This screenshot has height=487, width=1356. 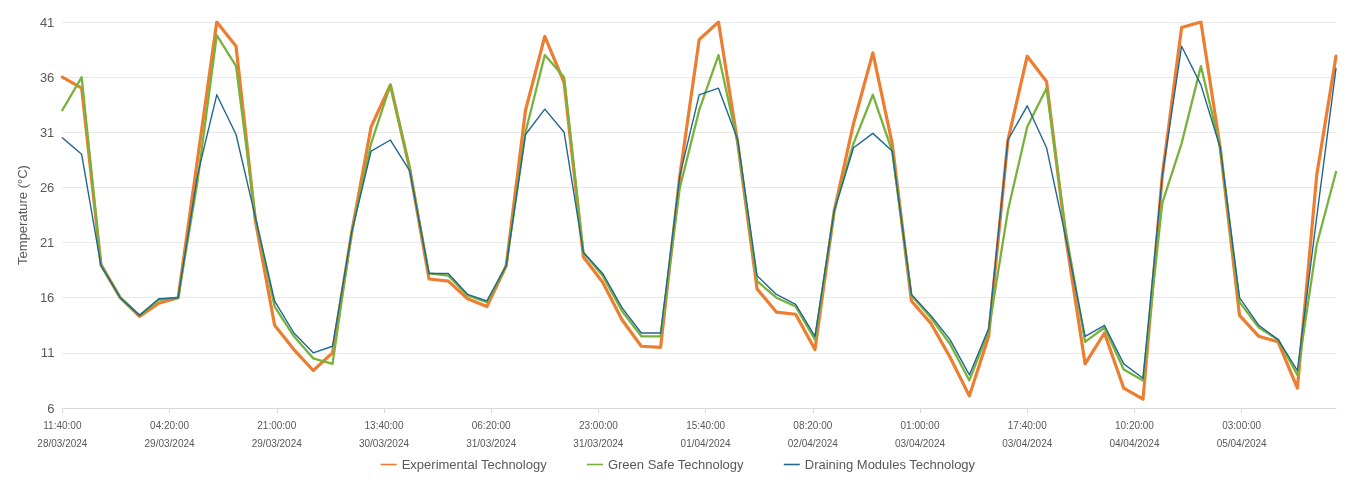 What do you see at coordinates (47, 243) in the screenshot?
I see `y-tick-label: 21` at bounding box center [47, 243].